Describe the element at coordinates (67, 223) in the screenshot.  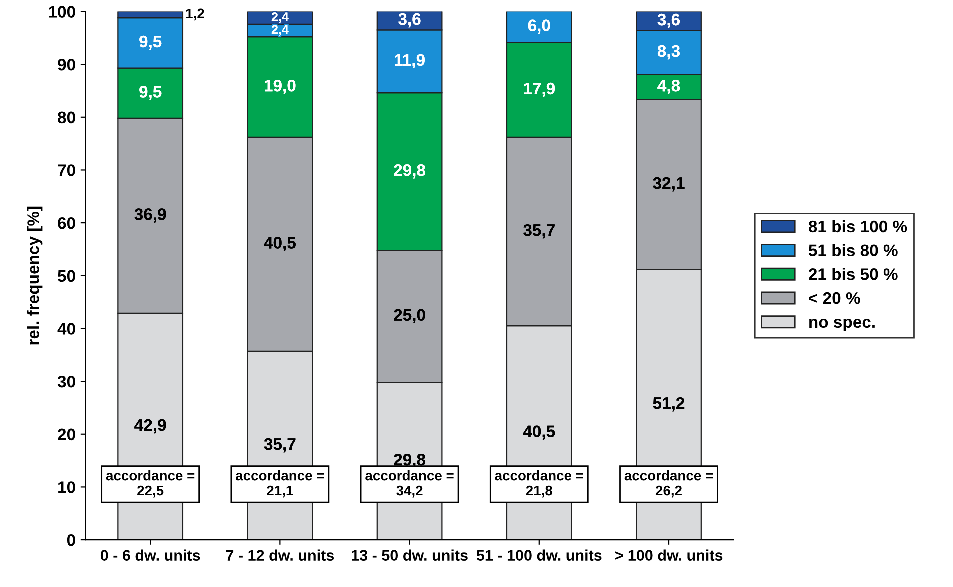
I see `y-tick-label: 60` at that location.